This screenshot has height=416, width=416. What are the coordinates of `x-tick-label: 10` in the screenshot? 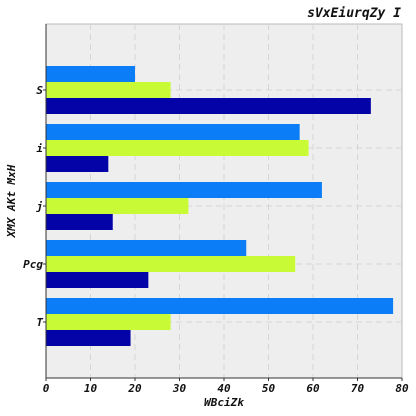 It's located at (91, 388).